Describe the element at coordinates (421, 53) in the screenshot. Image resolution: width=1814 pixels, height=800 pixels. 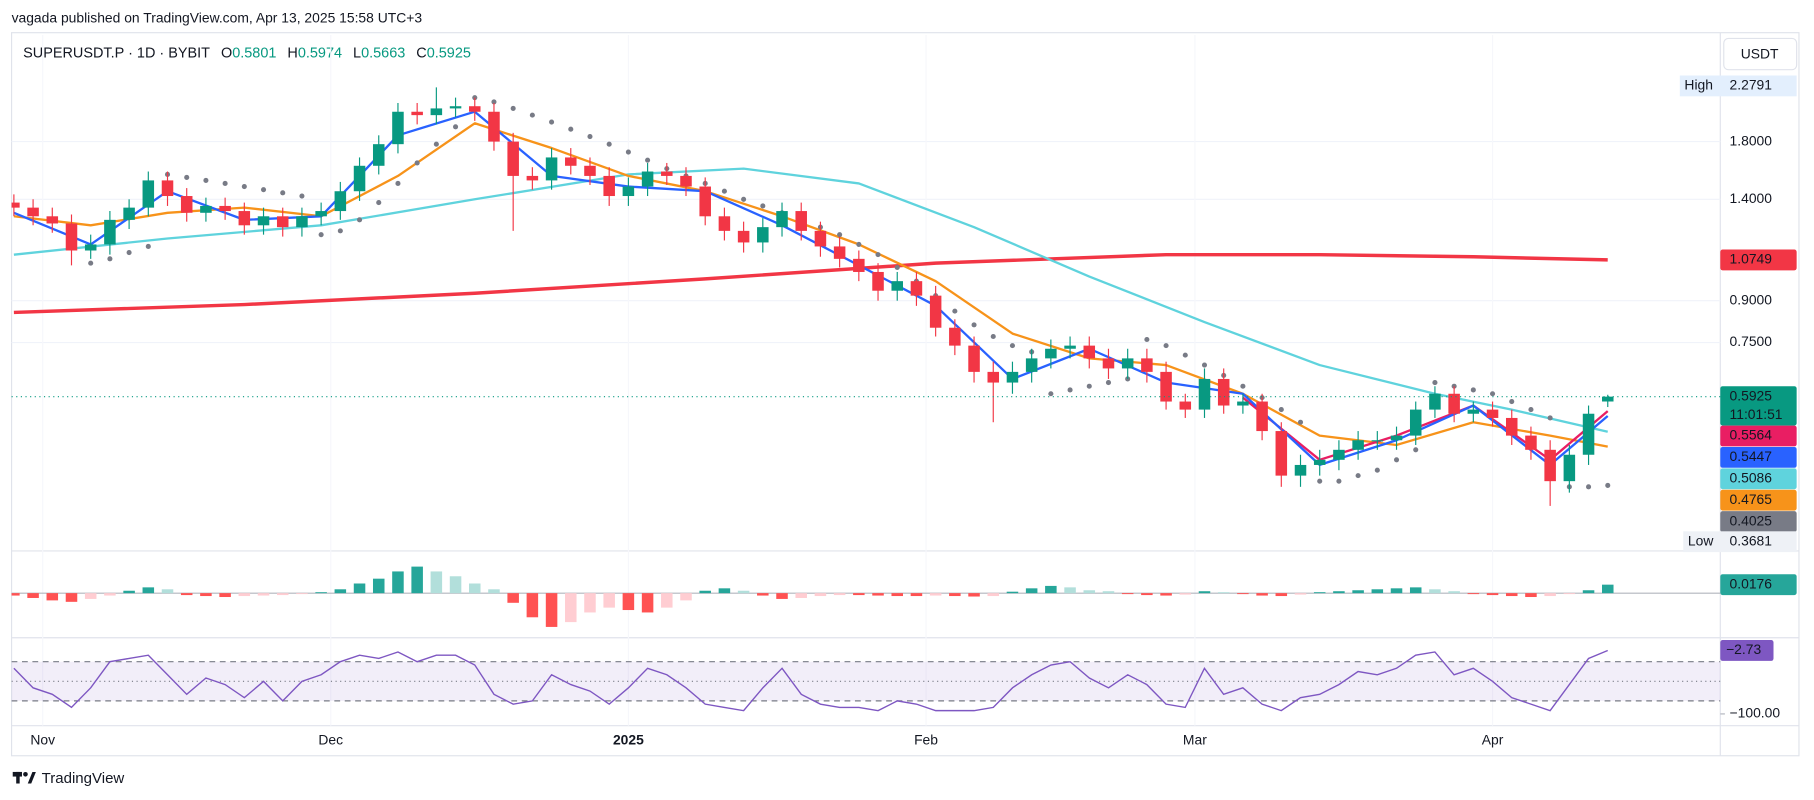
I see `ohlc-key: C` at that location.